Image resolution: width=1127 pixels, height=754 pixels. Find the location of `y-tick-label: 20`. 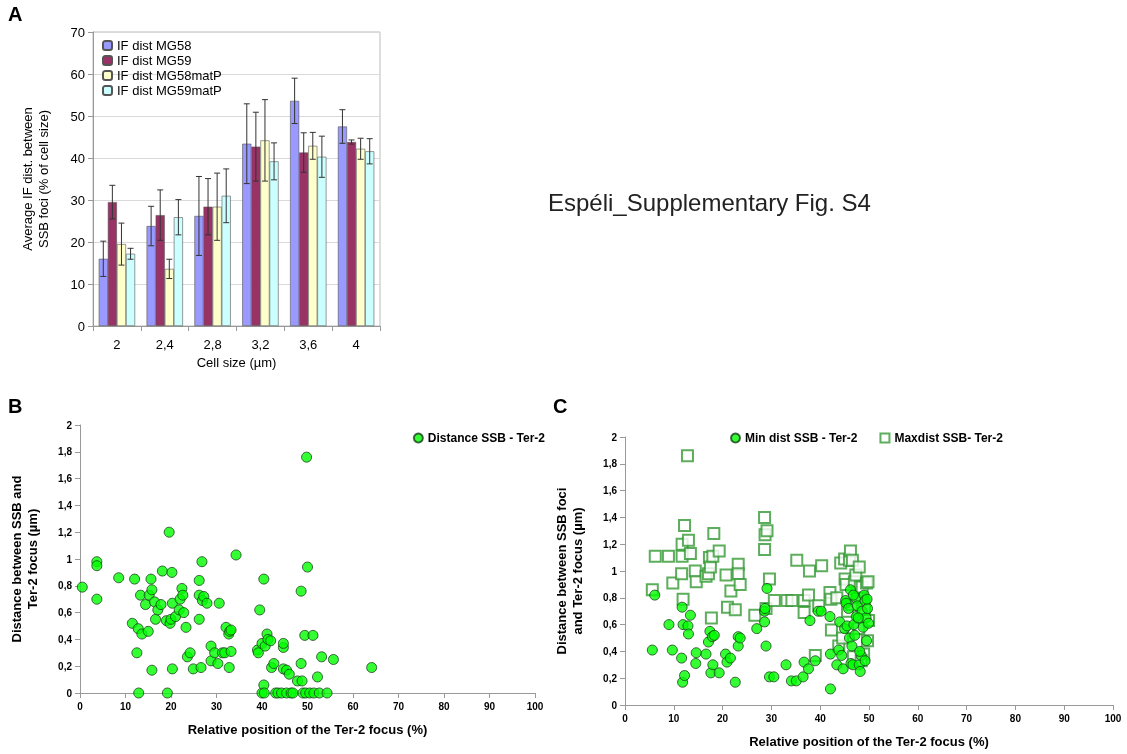

y-tick-label: 20 is located at coordinates (77, 242).